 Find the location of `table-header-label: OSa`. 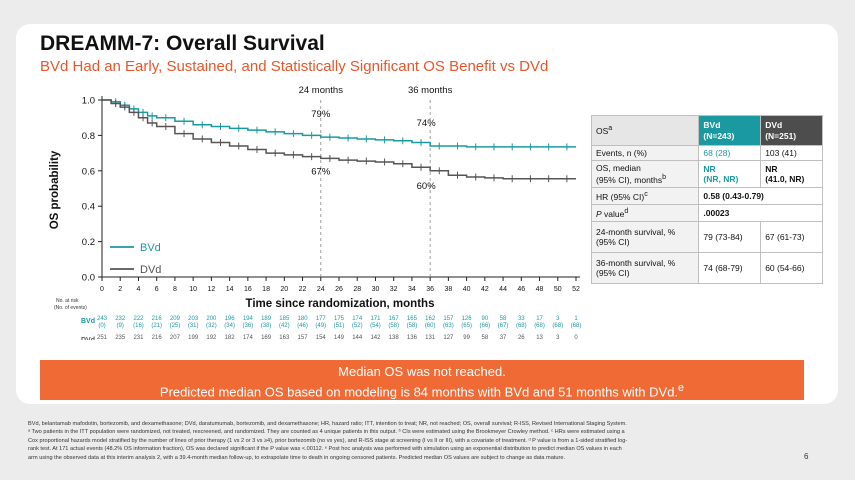

table-header-label: OSa is located at coordinates (645, 130).